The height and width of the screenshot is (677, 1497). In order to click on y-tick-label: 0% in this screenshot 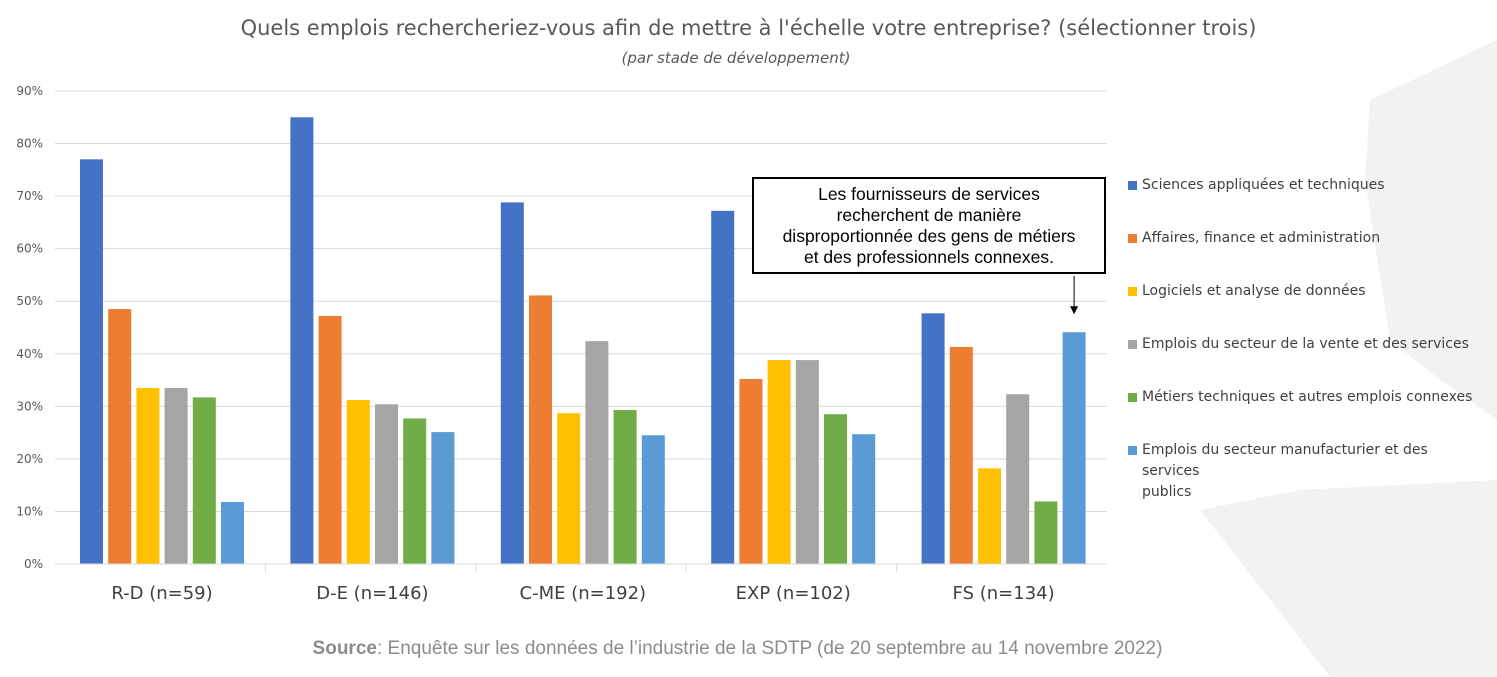, I will do `click(33, 564)`.